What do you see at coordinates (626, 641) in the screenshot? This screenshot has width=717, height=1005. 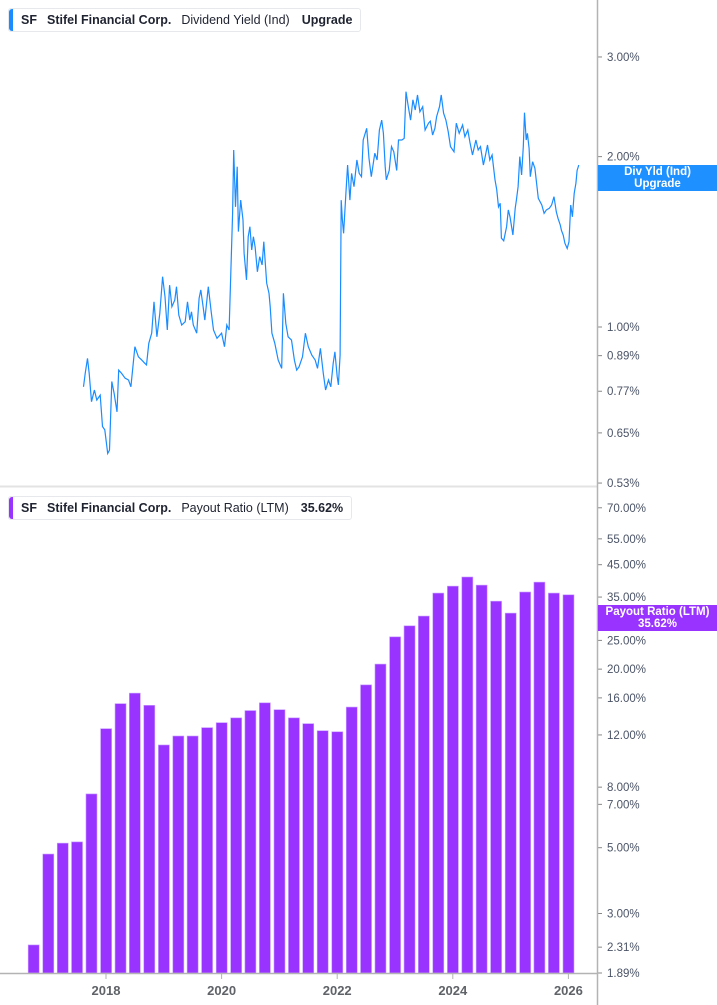 I see `y-tick-label: 25.00%` at bounding box center [626, 641].